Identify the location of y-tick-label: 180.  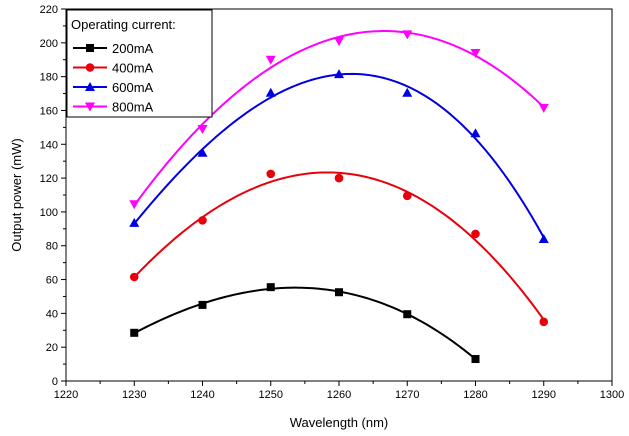
(49, 78).